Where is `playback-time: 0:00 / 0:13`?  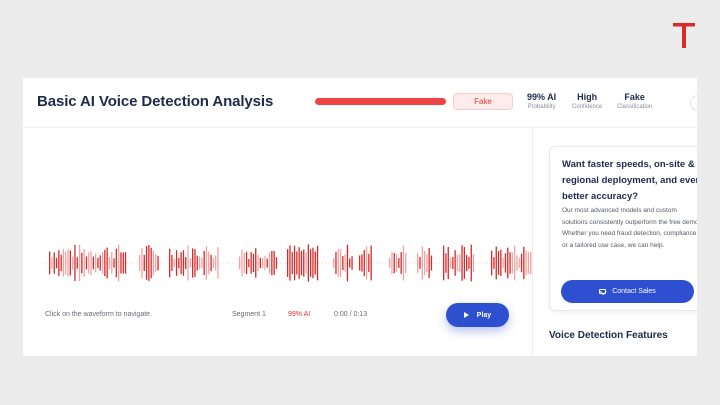
playback-time: 0:00 / 0:13 is located at coordinates (351, 314).